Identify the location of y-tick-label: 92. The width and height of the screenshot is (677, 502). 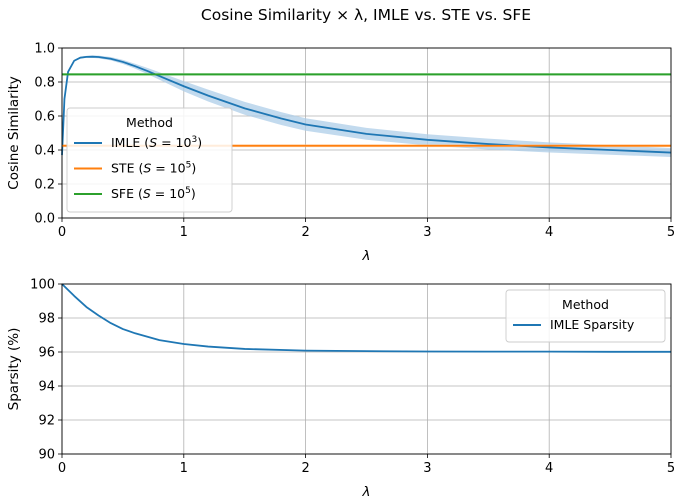
(46, 421).